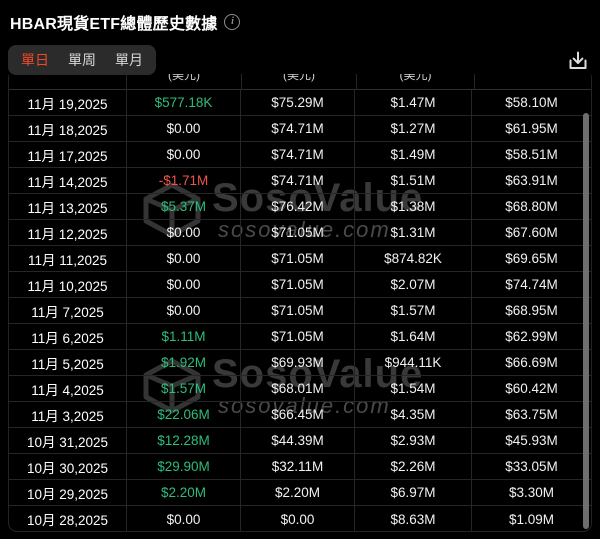 The height and width of the screenshot is (539, 600). What do you see at coordinates (531, 362) in the screenshot?
I see `value-cell: $66.69M` at bounding box center [531, 362].